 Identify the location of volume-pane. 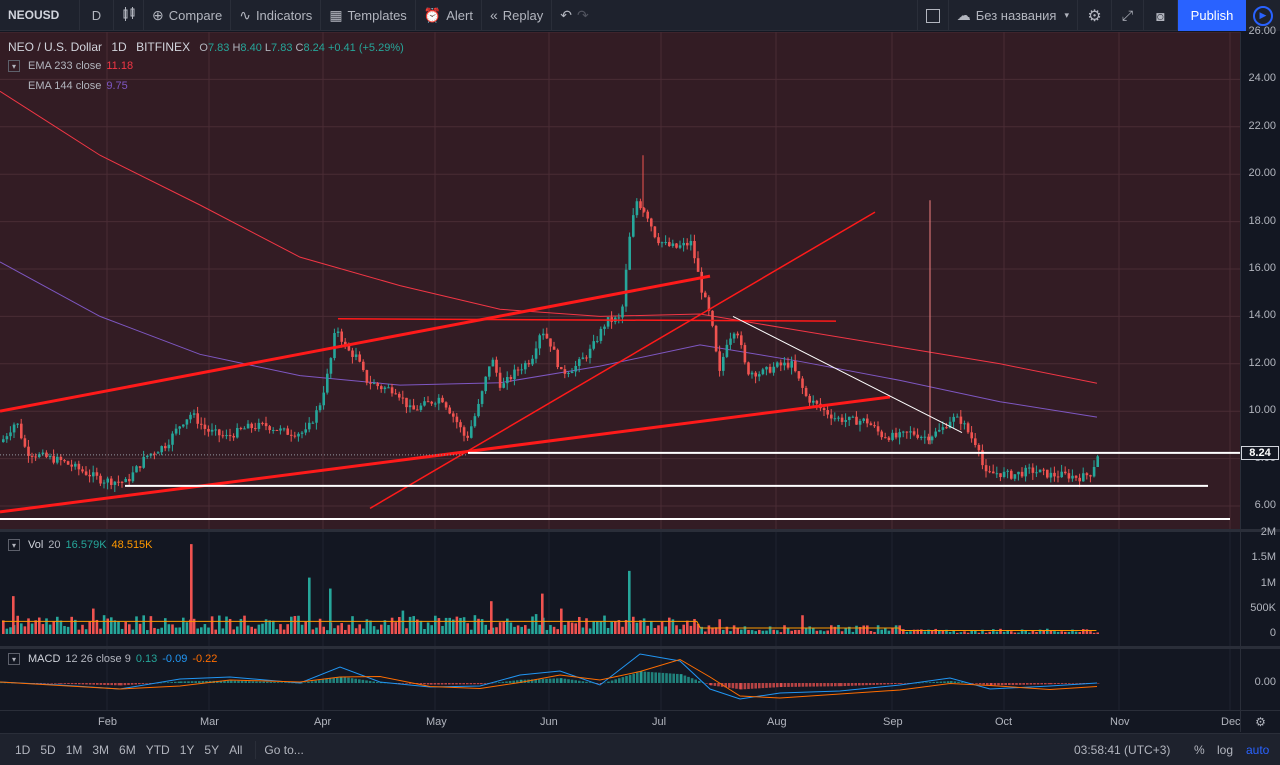
(620, 589).